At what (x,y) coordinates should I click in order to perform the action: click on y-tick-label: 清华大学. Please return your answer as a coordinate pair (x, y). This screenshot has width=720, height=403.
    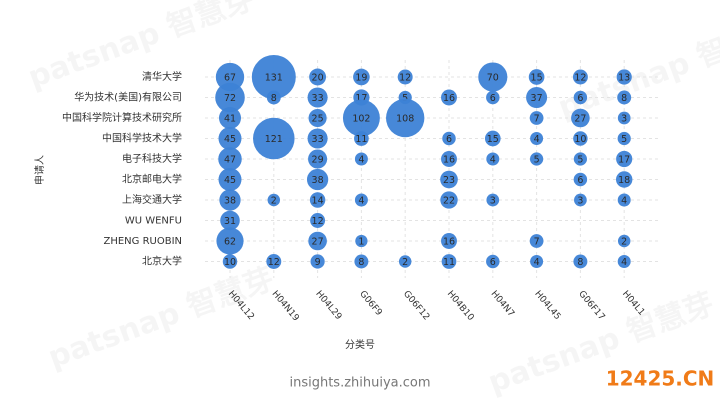
    Looking at the image, I should click on (162, 76).